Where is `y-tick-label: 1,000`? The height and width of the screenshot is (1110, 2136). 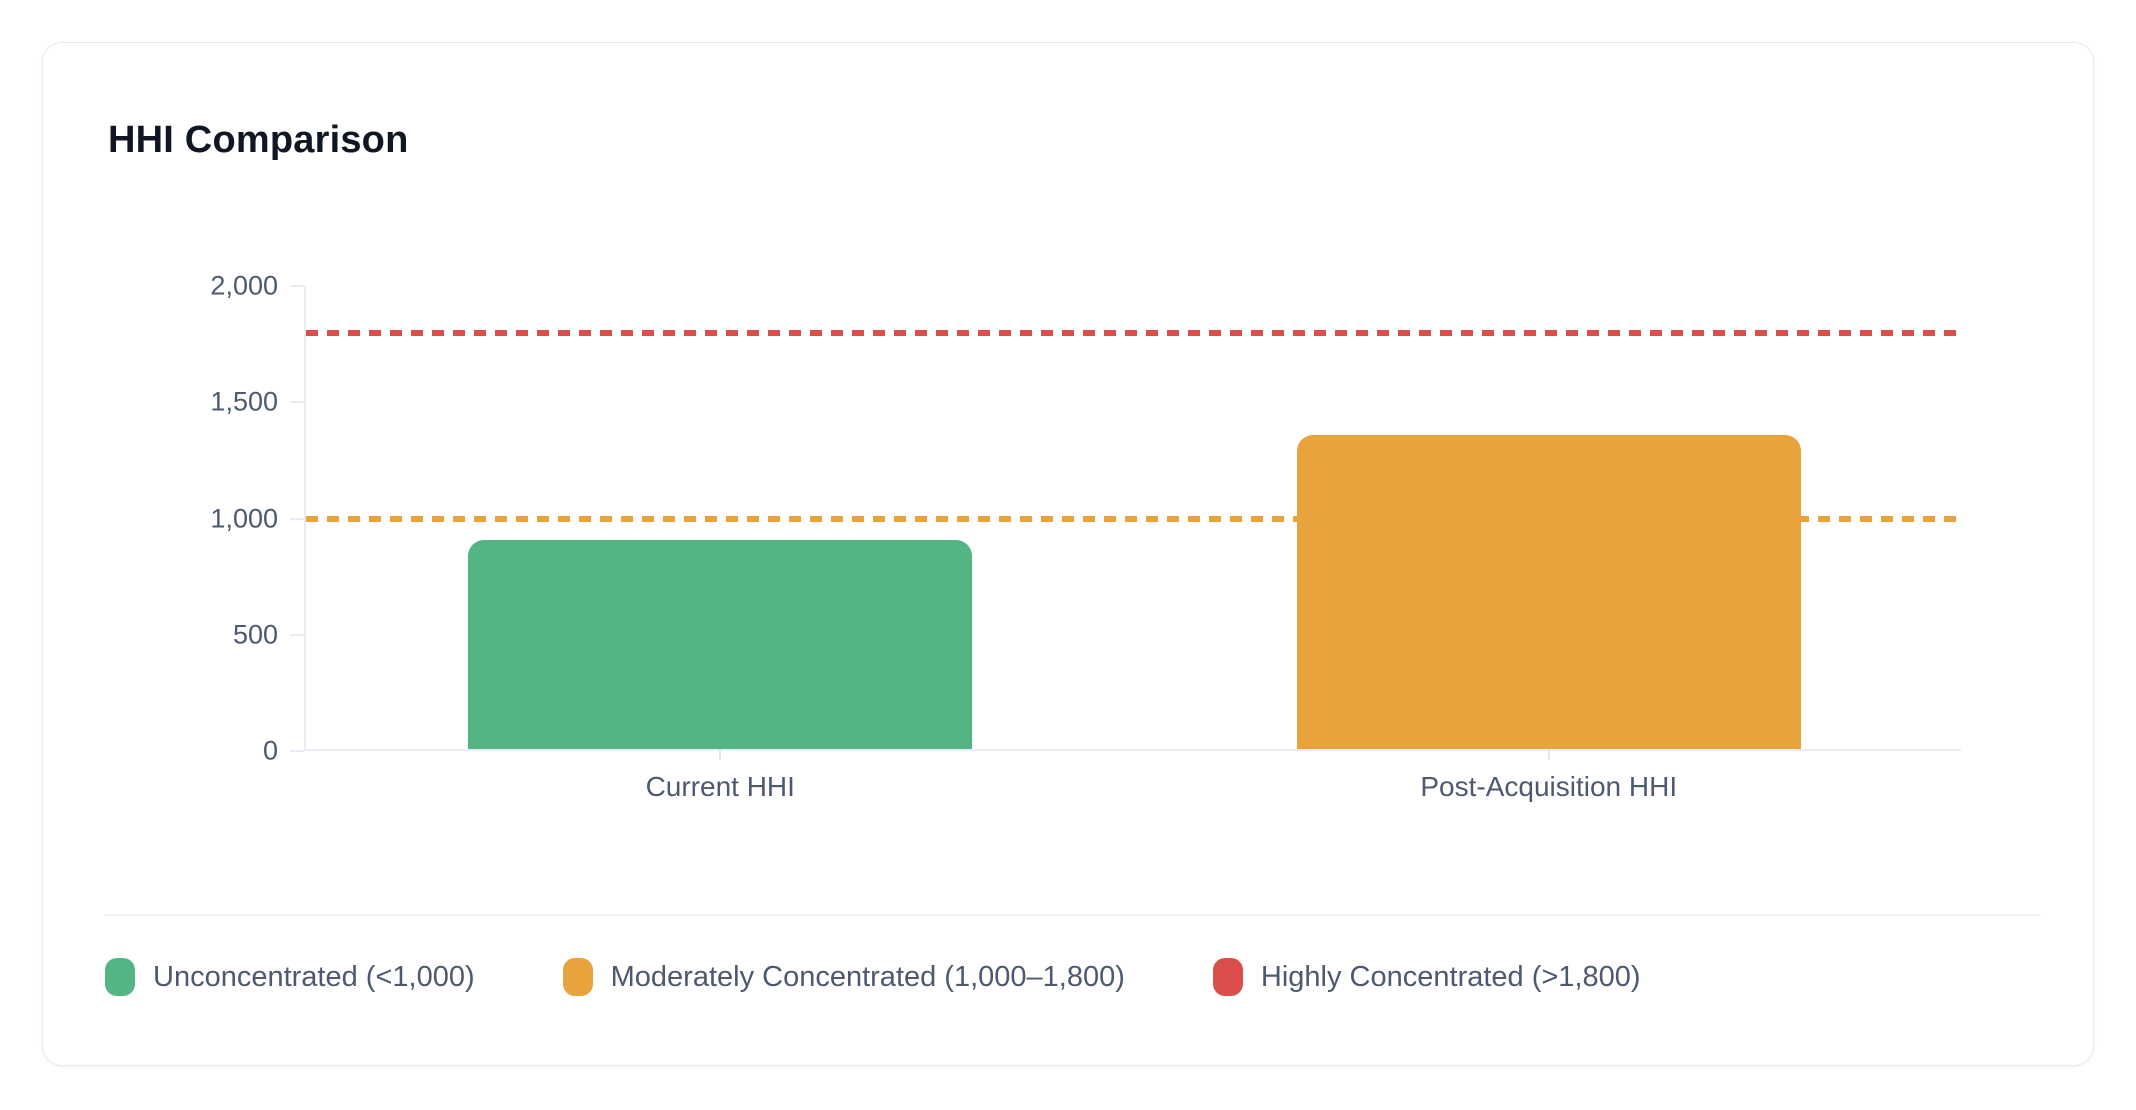 y-tick-label: 1,000 is located at coordinates (244, 518).